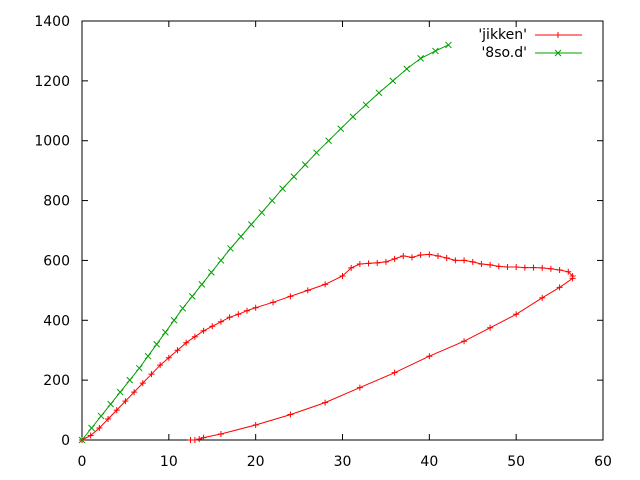 This screenshot has width=640, height=480. I want to click on y-tick-label: 800, so click(56, 202).